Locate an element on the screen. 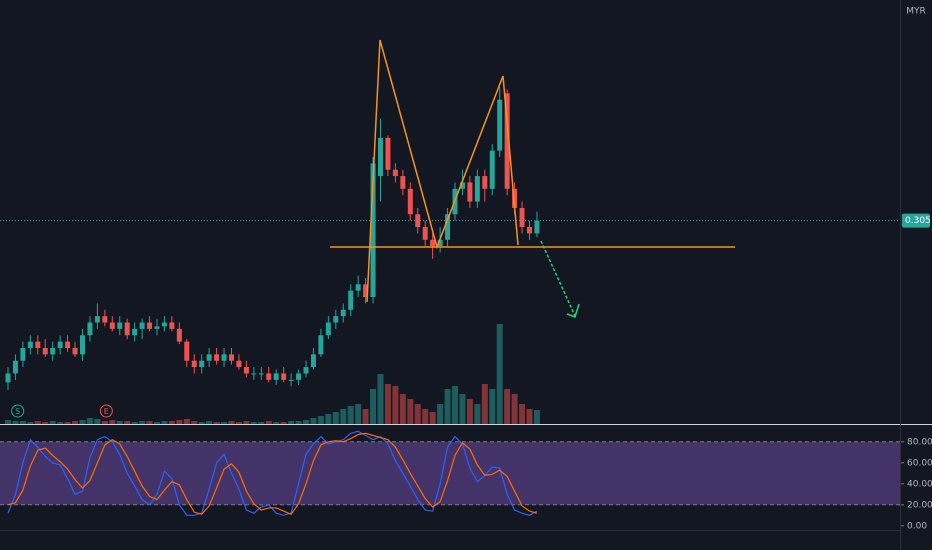  y-tick-label: 0.00 is located at coordinates (917, 526).